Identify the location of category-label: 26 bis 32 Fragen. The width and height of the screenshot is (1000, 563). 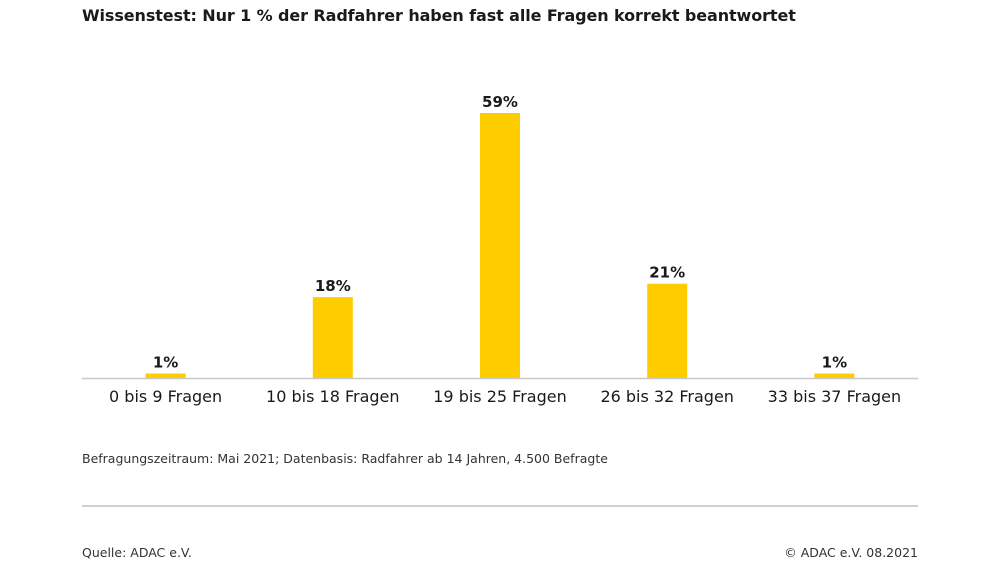
(666, 396).